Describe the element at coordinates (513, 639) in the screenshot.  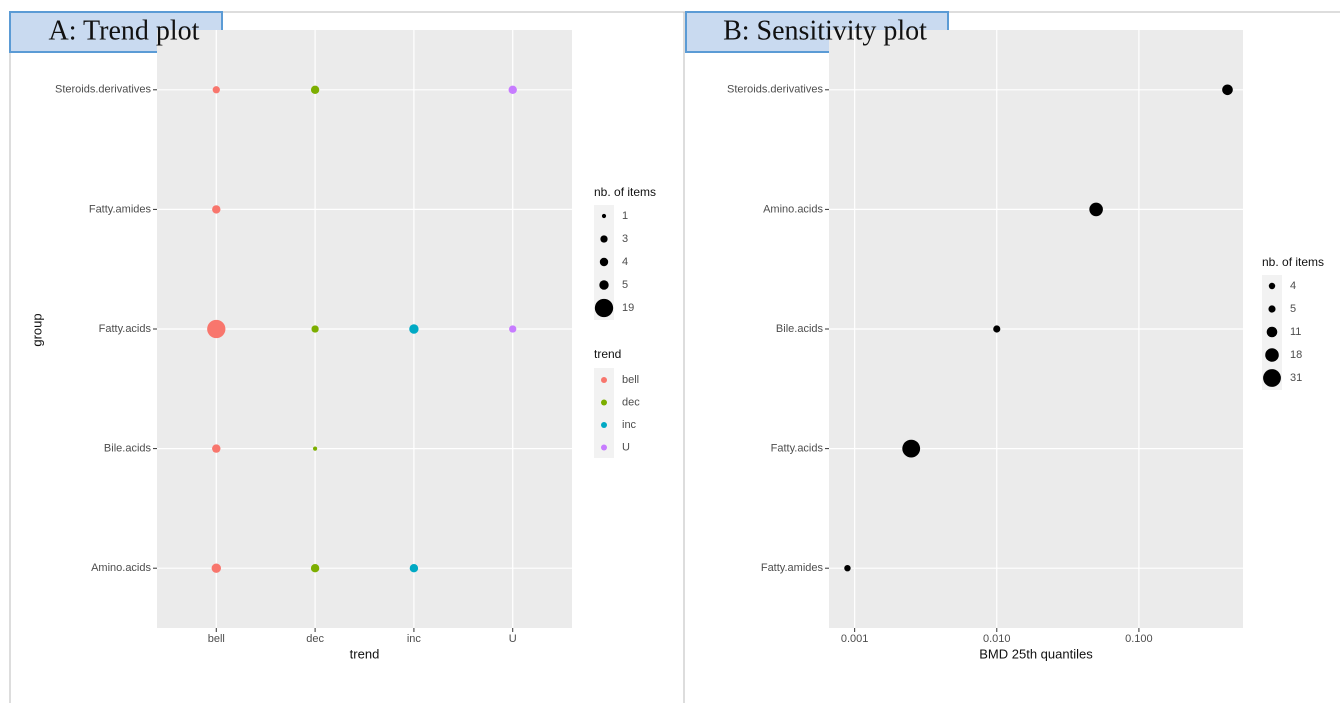
I see `x-tick-label: U` at that location.